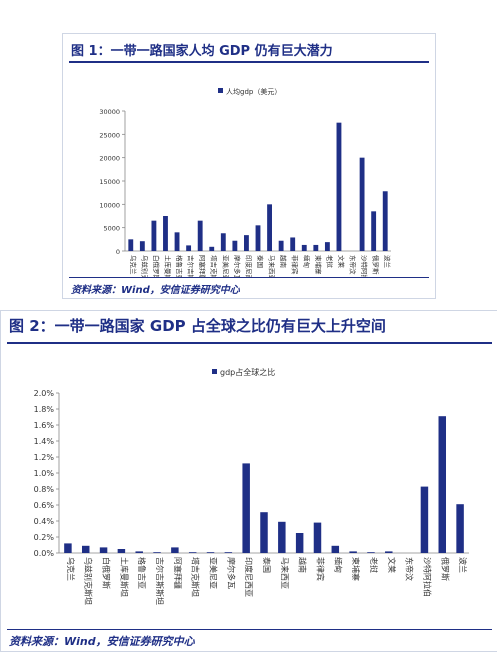 This screenshot has width=497, height=666. Describe the element at coordinates (220, 90) in the screenshot. I see `legend-swatch` at that location.